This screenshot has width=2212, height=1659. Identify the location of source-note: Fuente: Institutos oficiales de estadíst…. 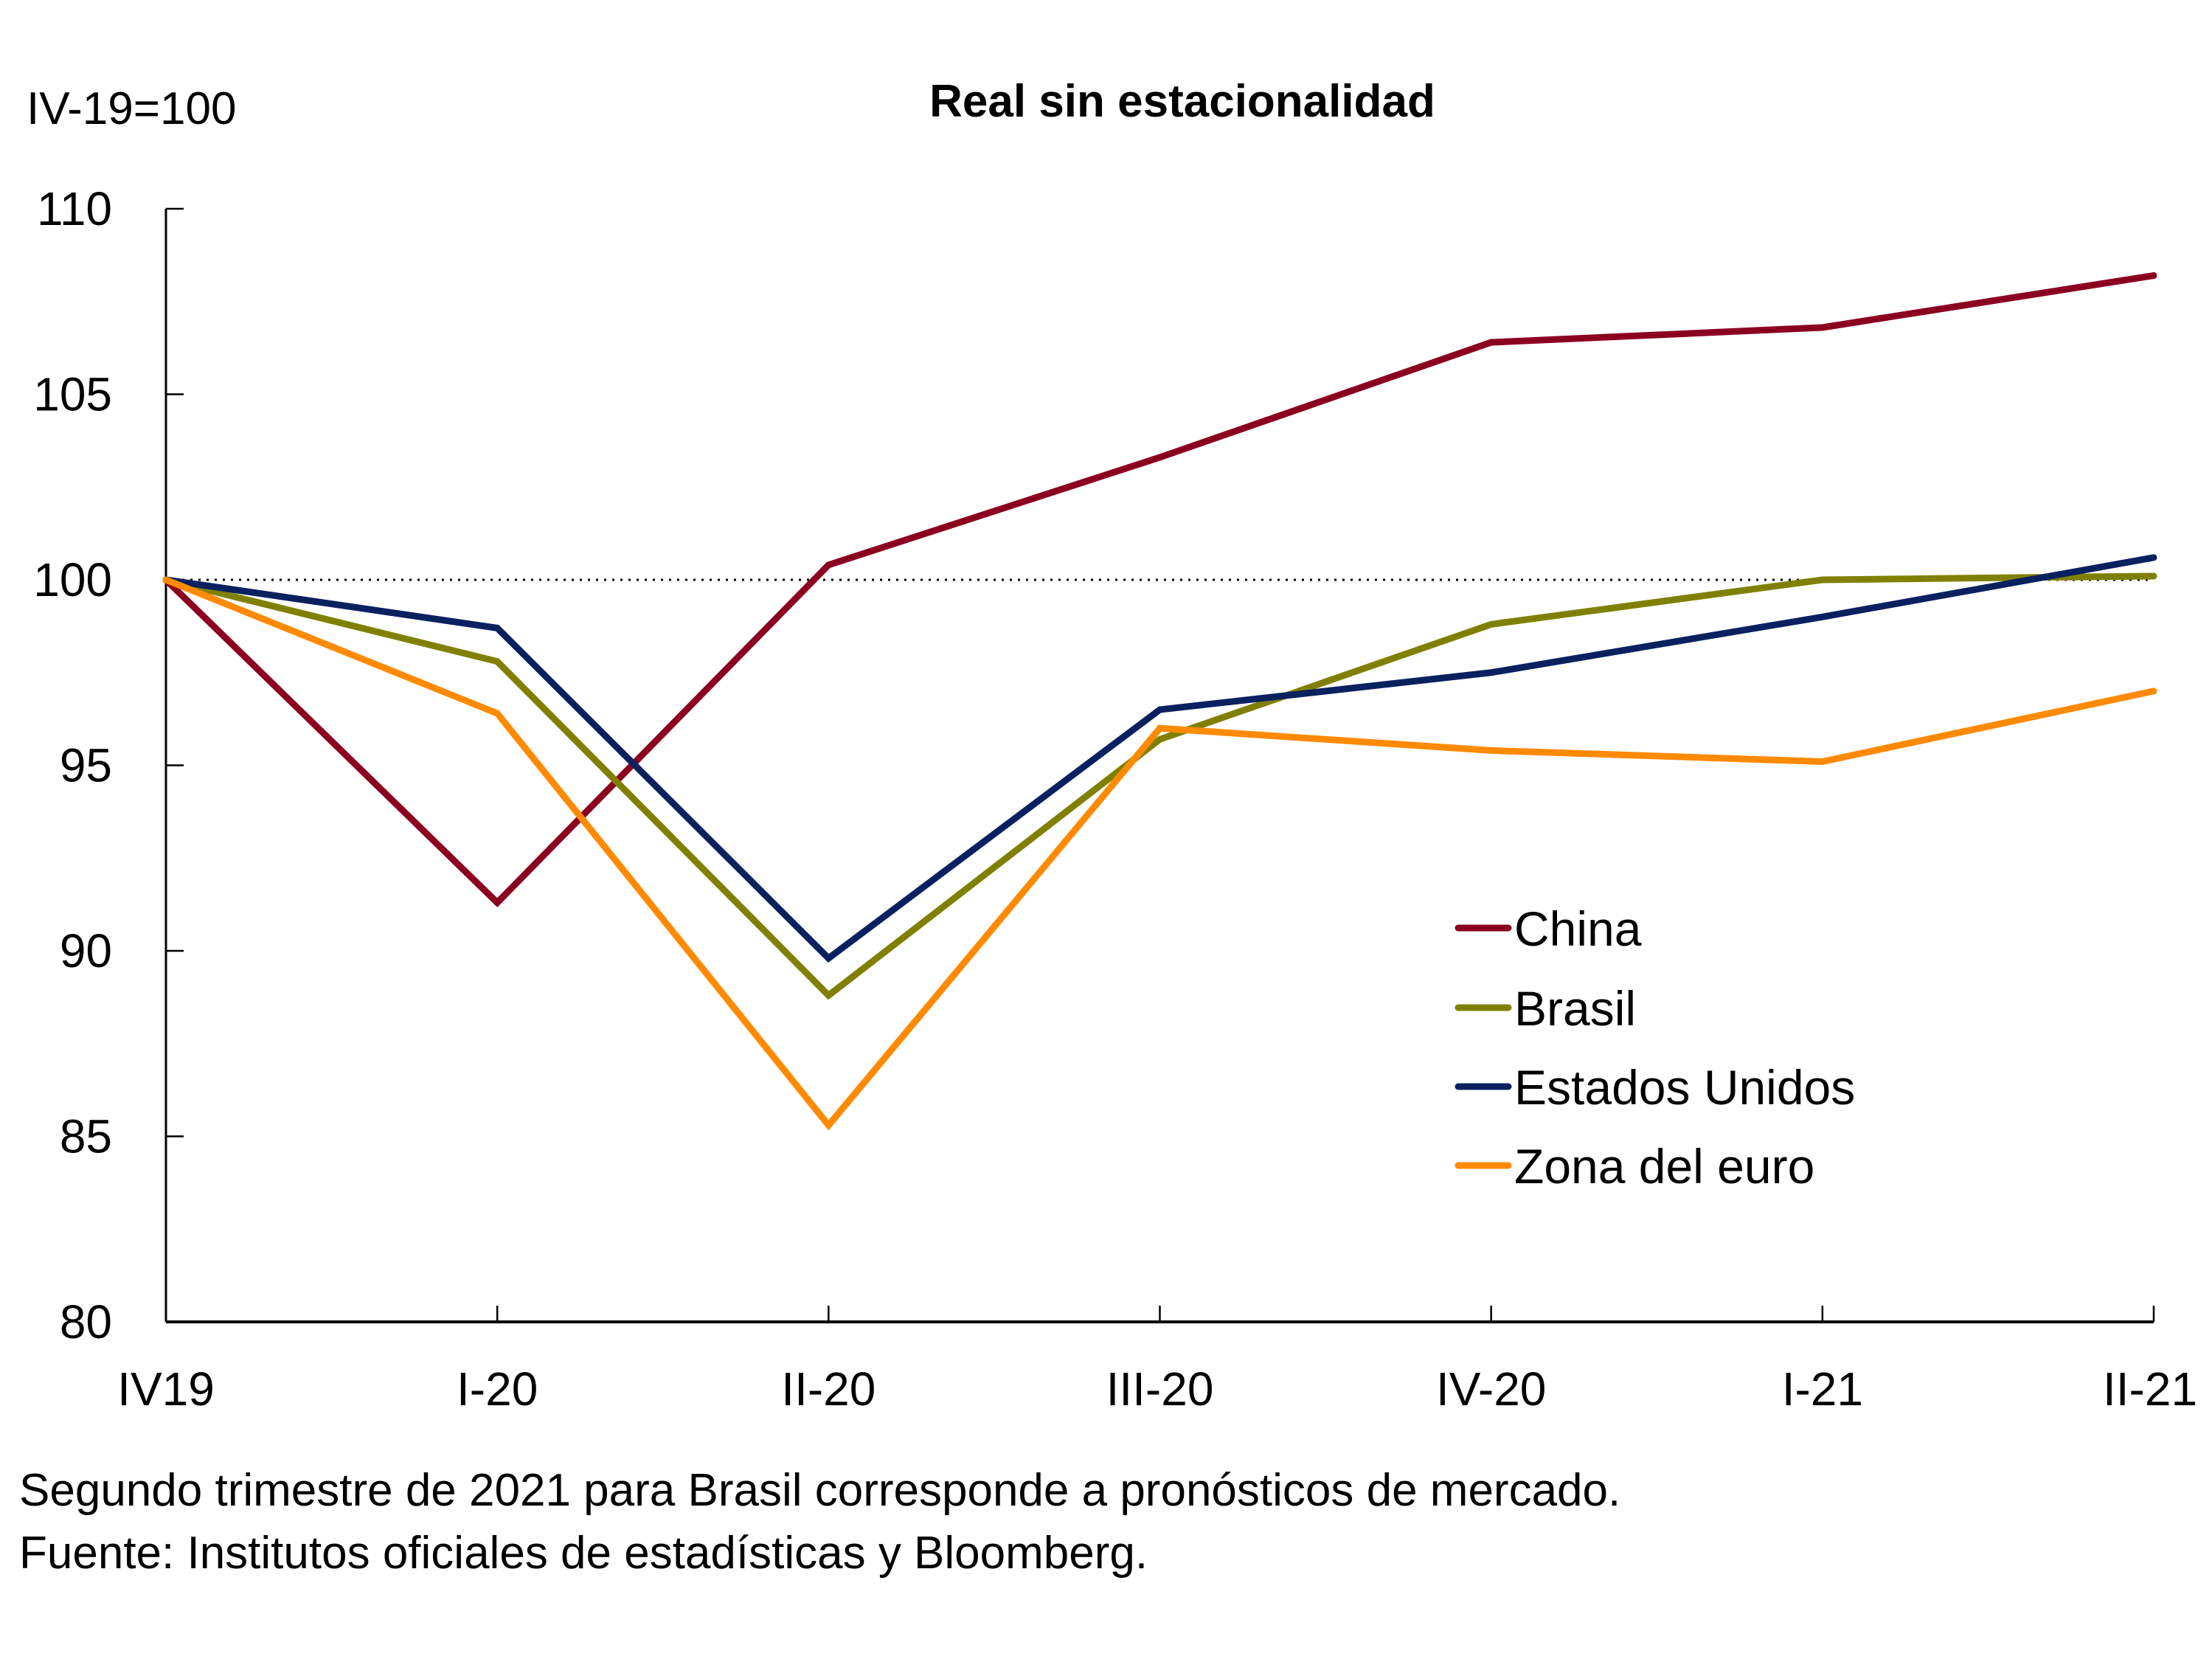
(584, 1554).